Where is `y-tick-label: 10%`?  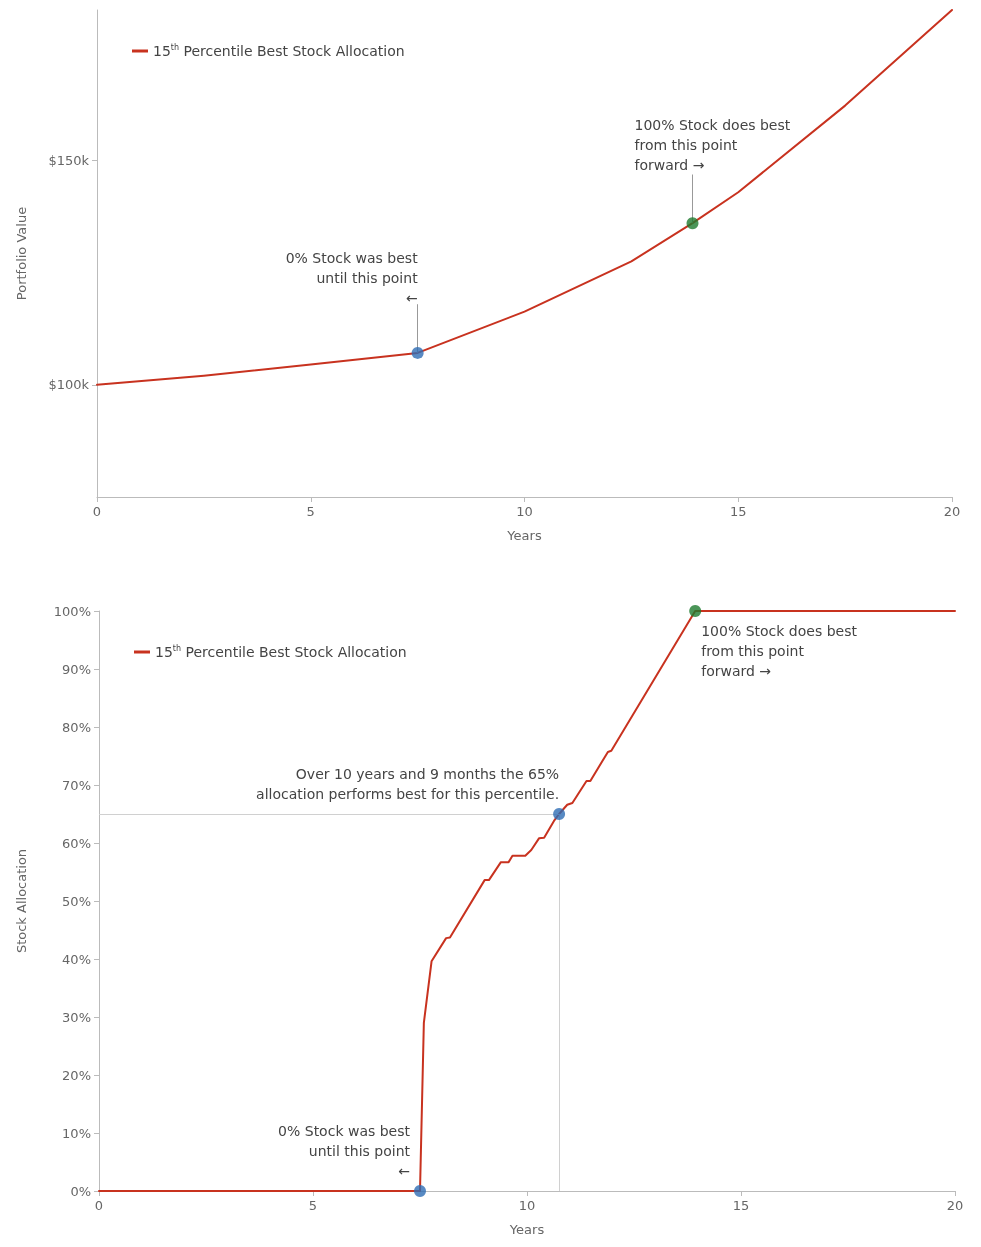
y-tick-label: 10% is located at coordinates (76, 1133).